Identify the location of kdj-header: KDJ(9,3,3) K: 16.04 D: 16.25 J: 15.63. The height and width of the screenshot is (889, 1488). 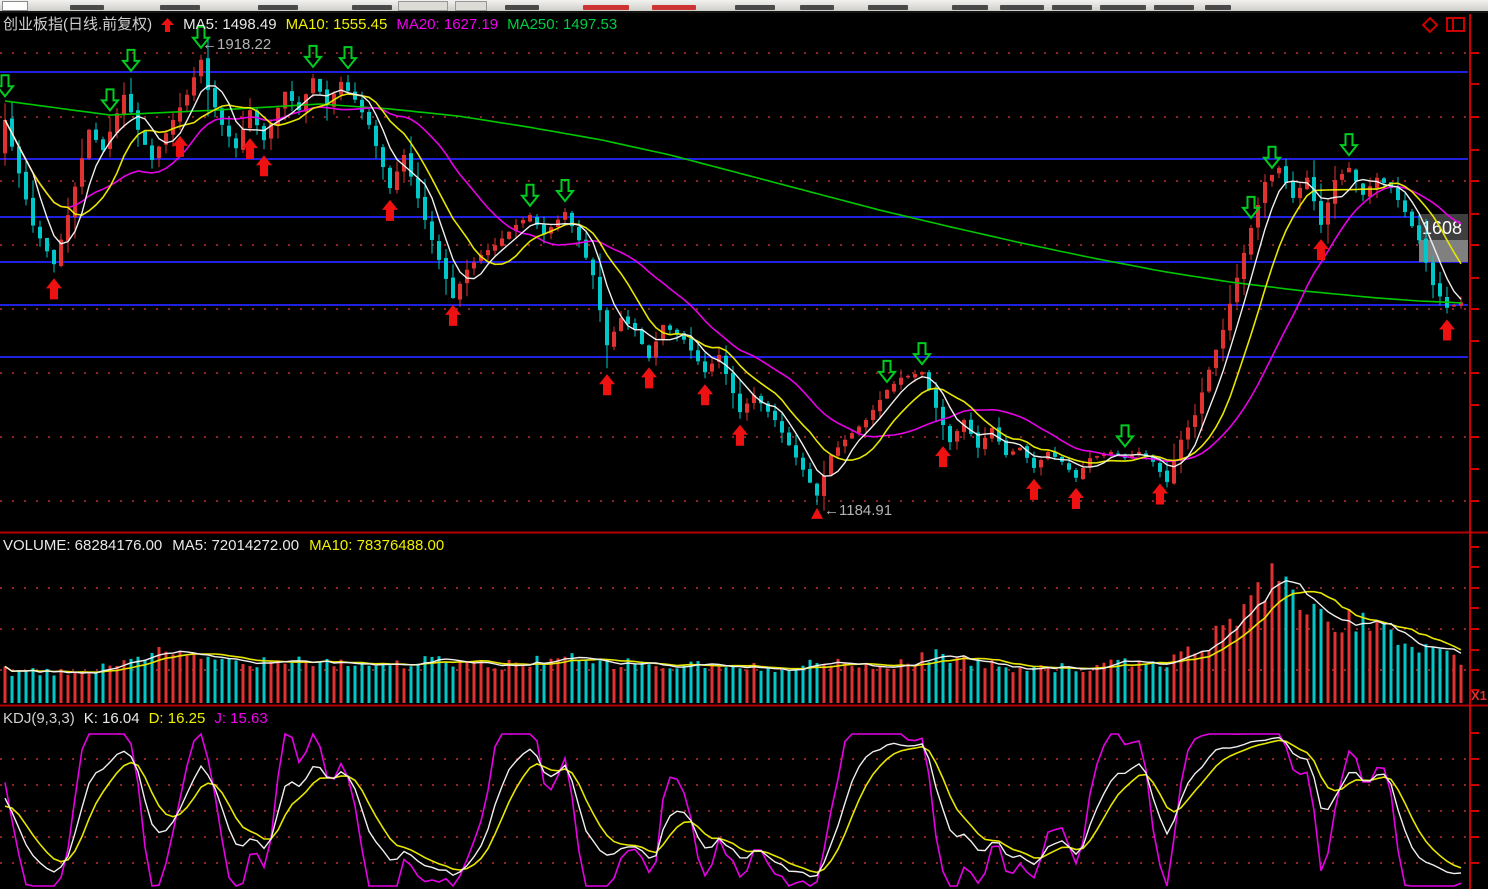
(135, 718).